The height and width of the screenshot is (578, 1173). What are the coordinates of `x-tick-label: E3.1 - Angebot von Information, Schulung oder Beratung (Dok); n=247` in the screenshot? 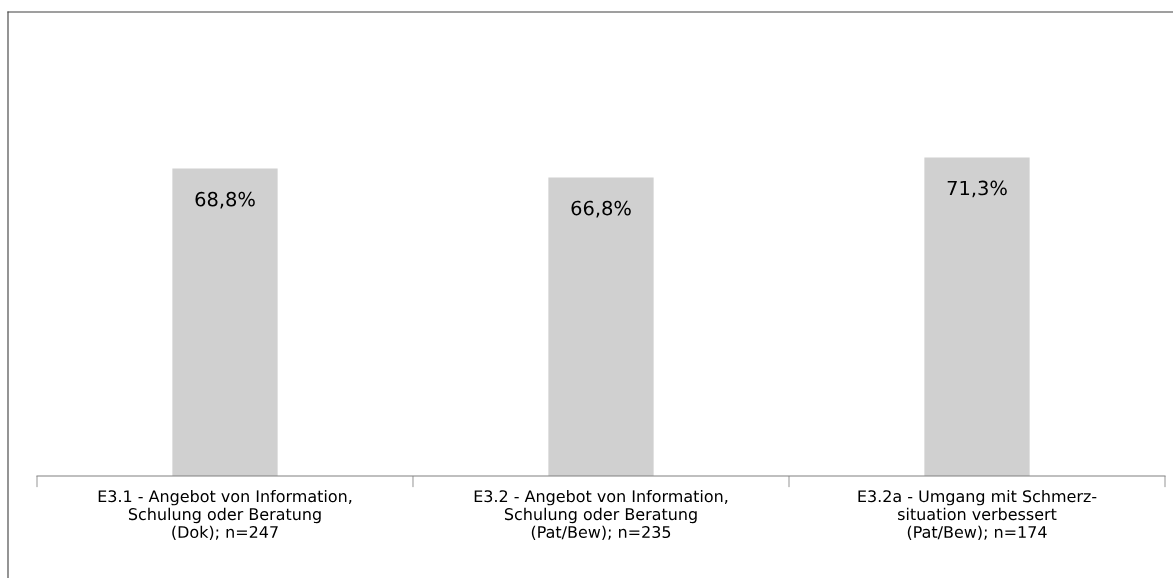 It's located at (225, 514).